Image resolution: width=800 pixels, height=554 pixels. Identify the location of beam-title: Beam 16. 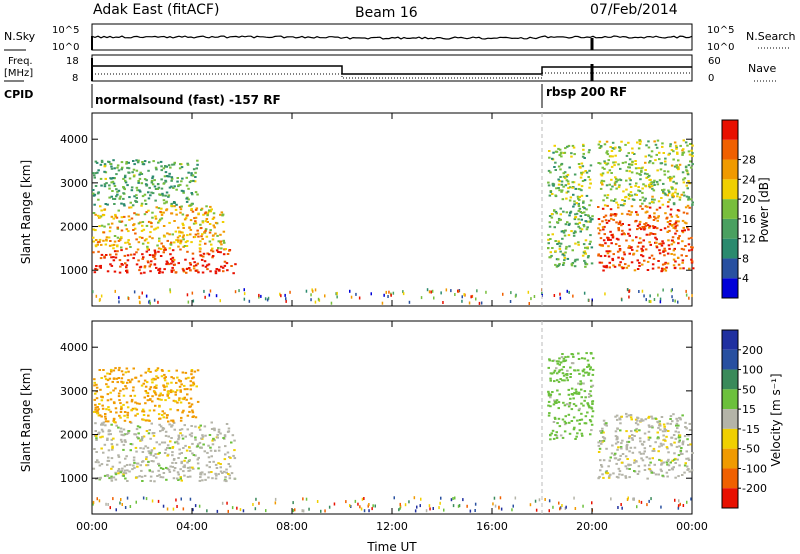
(386, 13).